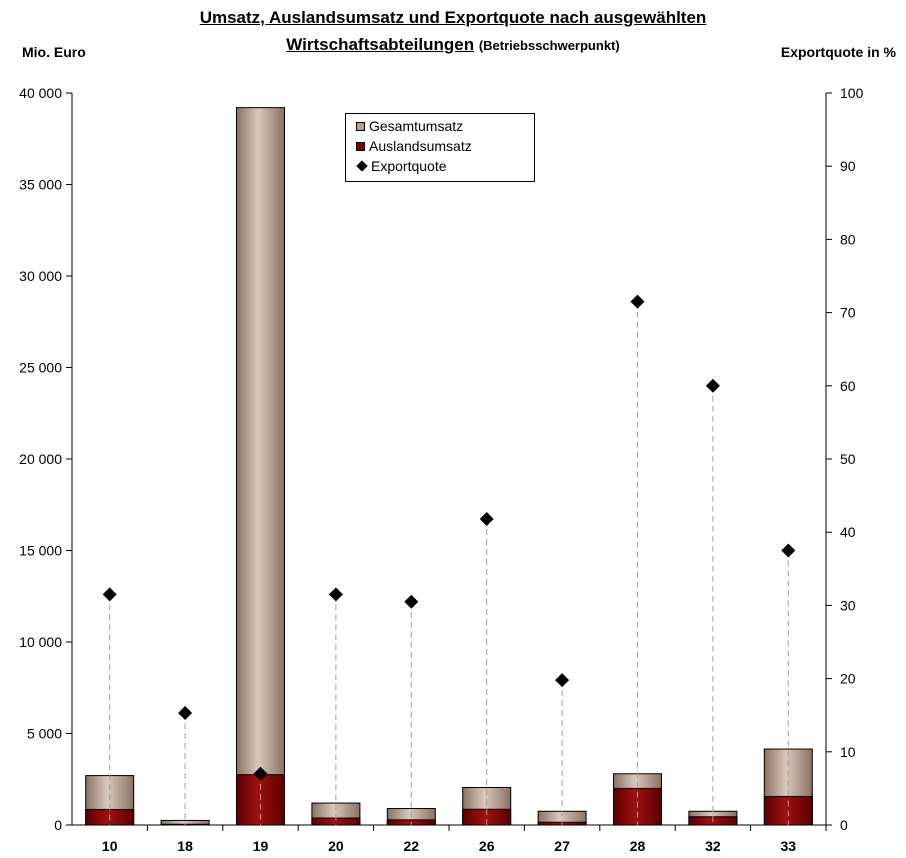  What do you see at coordinates (848, 679) in the screenshot?
I see `right-tick-label: 20` at bounding box center [848, 679].